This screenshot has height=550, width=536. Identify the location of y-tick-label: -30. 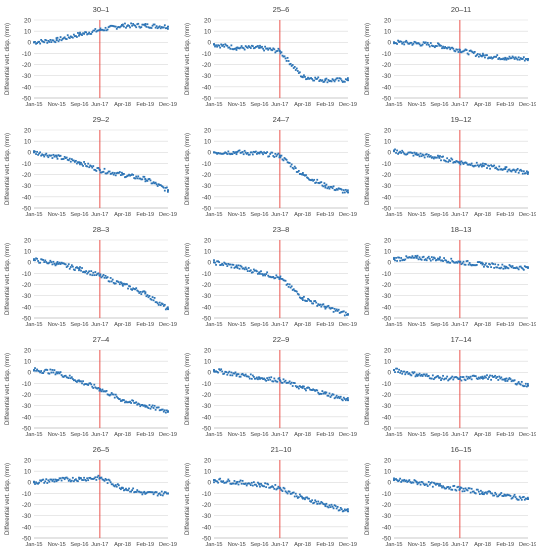
(27, 296).